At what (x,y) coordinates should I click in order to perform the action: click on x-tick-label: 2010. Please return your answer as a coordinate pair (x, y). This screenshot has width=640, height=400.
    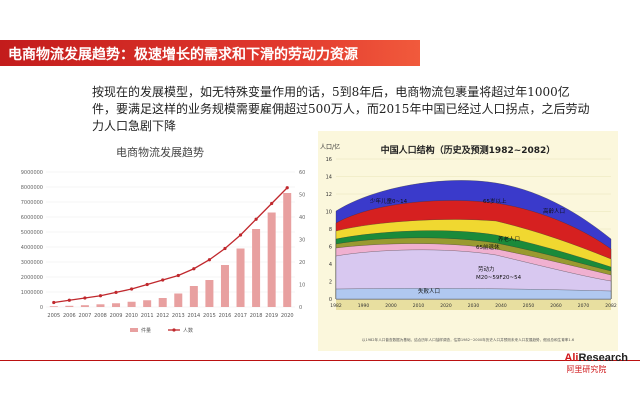
    Looking at the image, I should click on (419, 306).